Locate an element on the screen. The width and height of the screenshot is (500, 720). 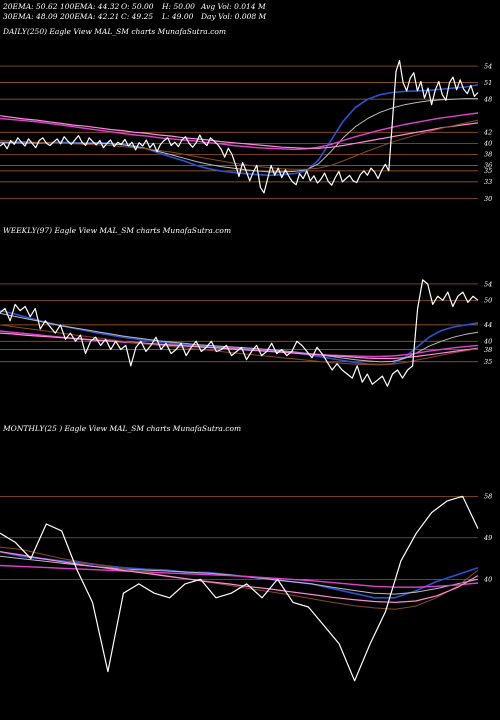
daily-ema30-line is located at coordinates (239, 135).